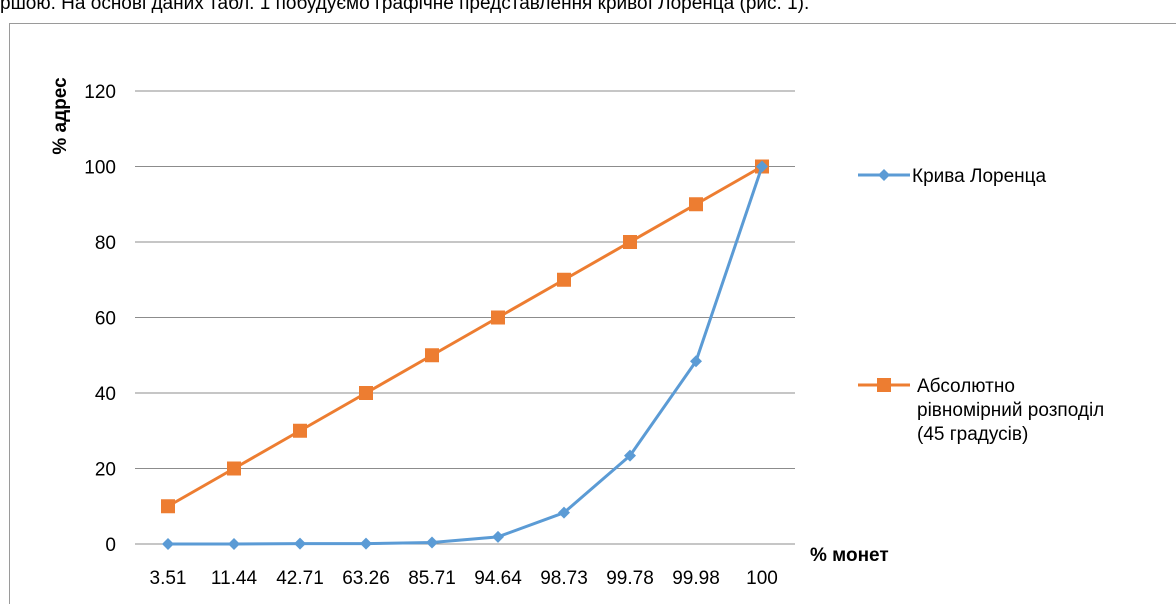  What do you see at coordinates (234, 578) in the screenshot?
I see `x-tick-label: 11.44` at bounding box center [234, 578].